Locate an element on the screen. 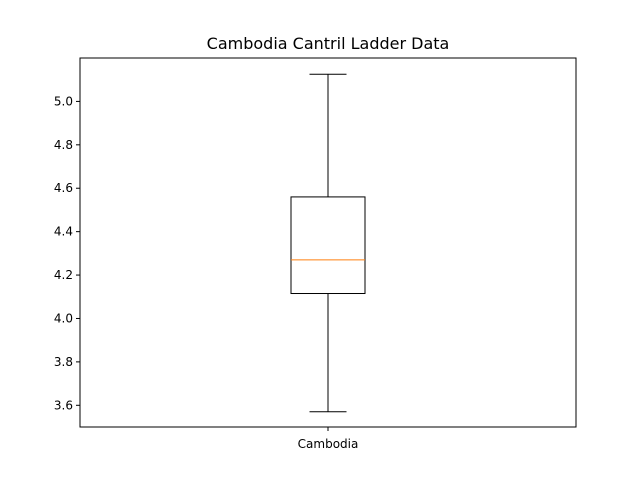  x-tick-label: Cambodia is located at coordinates (328, 444).